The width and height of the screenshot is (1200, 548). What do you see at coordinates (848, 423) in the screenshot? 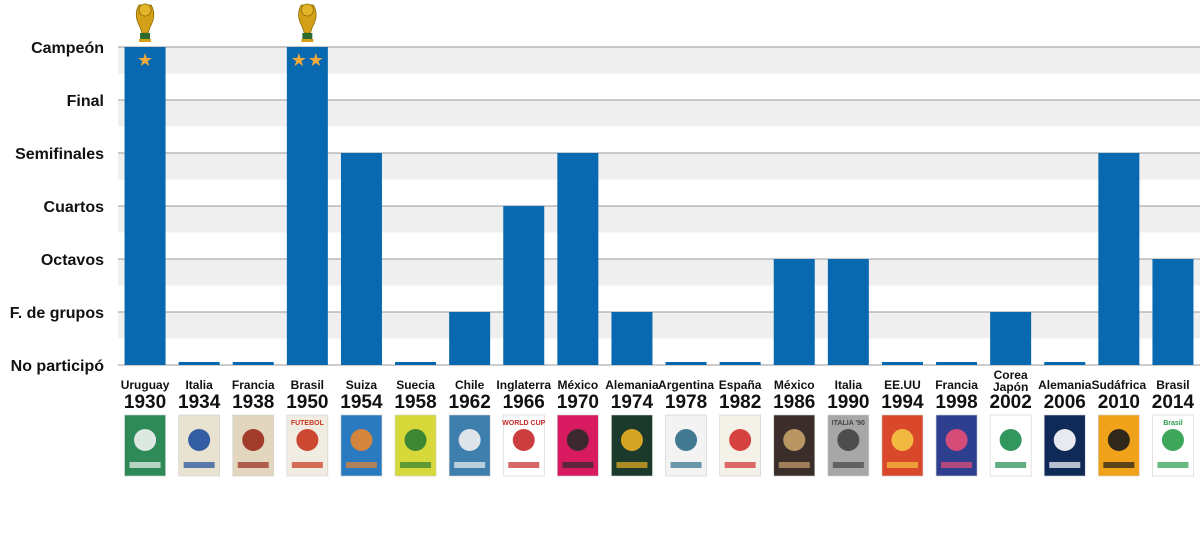
I see `svg-text: ITALIA '90` at bounding box center [848, 423].